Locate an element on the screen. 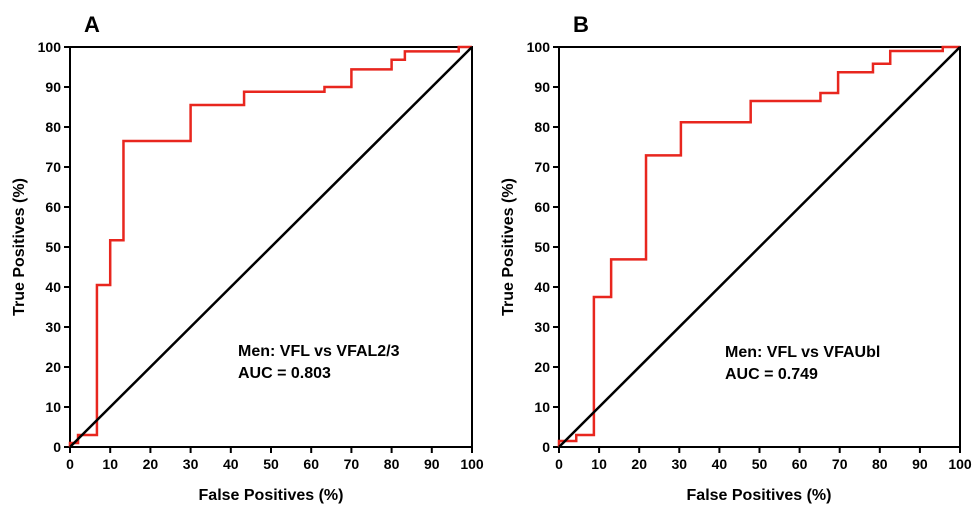 The image size is (972, 506). panel-a-x-tick-label: 40 is located at coordinates (231, 464).